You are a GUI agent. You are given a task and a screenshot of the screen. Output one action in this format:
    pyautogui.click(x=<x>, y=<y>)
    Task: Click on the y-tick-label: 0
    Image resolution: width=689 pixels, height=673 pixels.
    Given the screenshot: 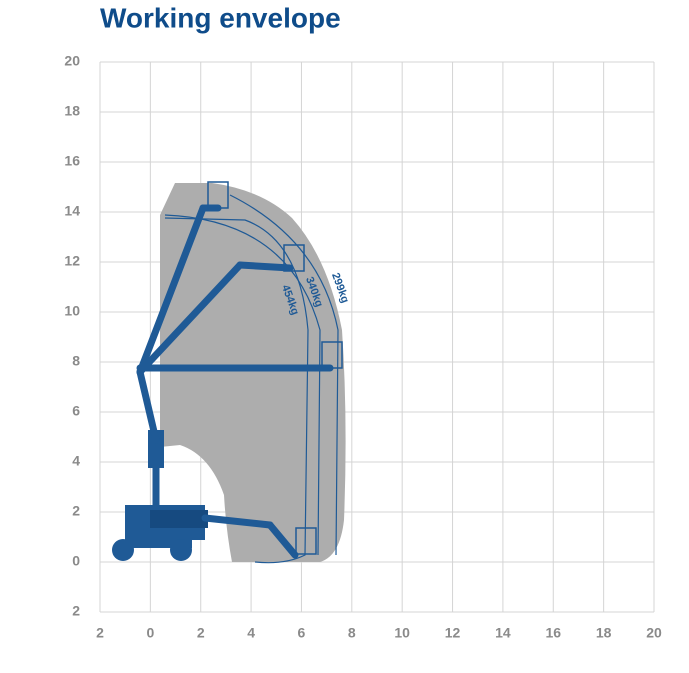 What is the action you would take?
    pyautogui.click(x=76, y=561)
    